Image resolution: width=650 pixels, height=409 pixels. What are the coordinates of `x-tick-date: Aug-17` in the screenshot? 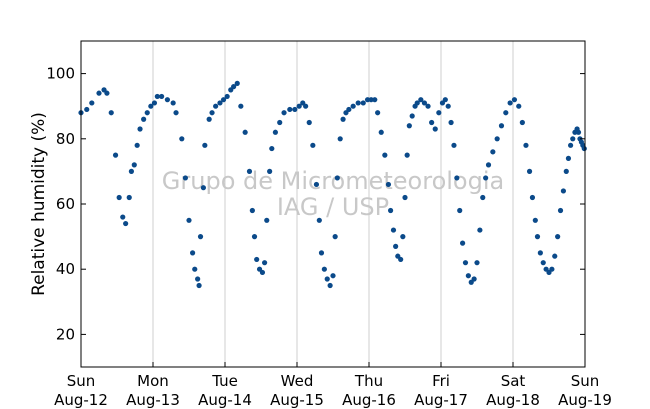 It's located at (441, 400).